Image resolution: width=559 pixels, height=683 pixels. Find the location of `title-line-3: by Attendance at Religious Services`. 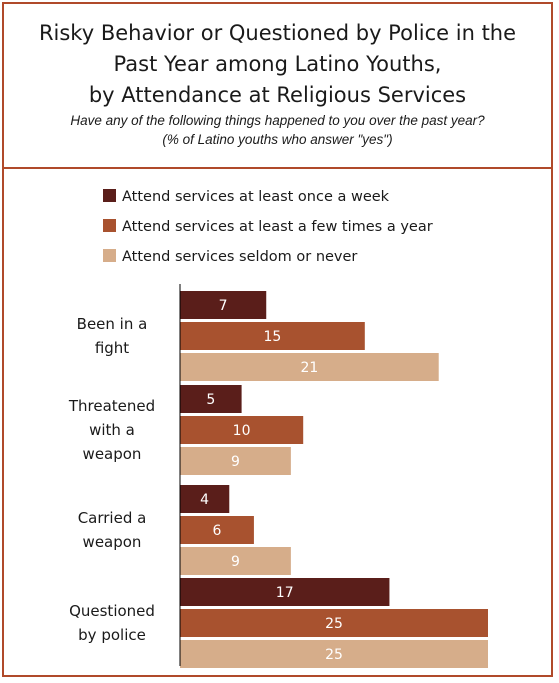

title-line-3: by Attendance at Religious Services is located at coordinates (277, 95).